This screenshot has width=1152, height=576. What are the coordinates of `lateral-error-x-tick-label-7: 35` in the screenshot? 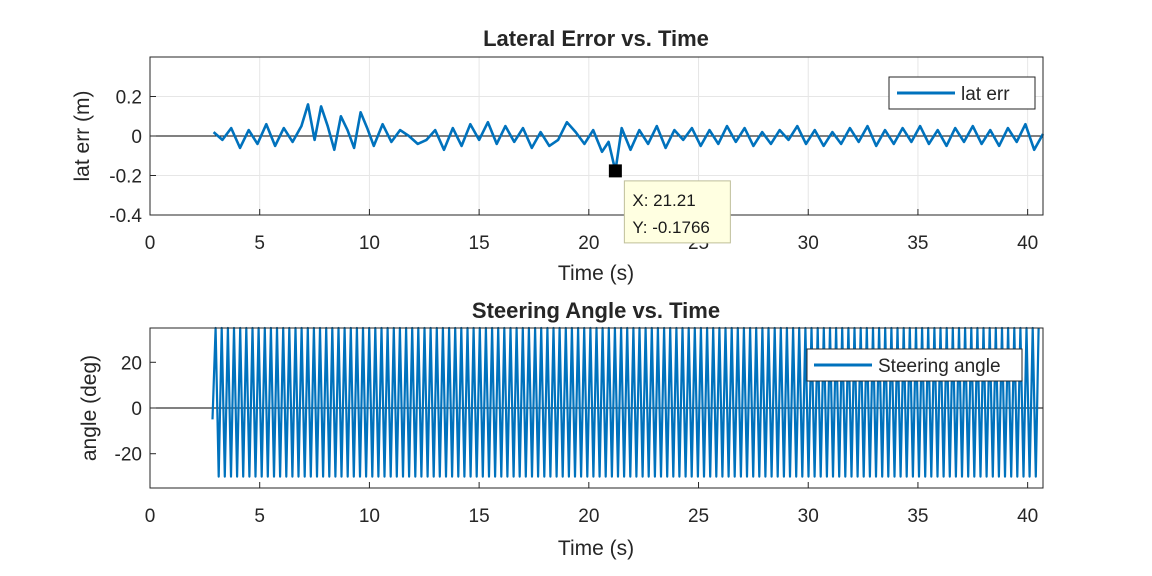 It's located at (917, 243).